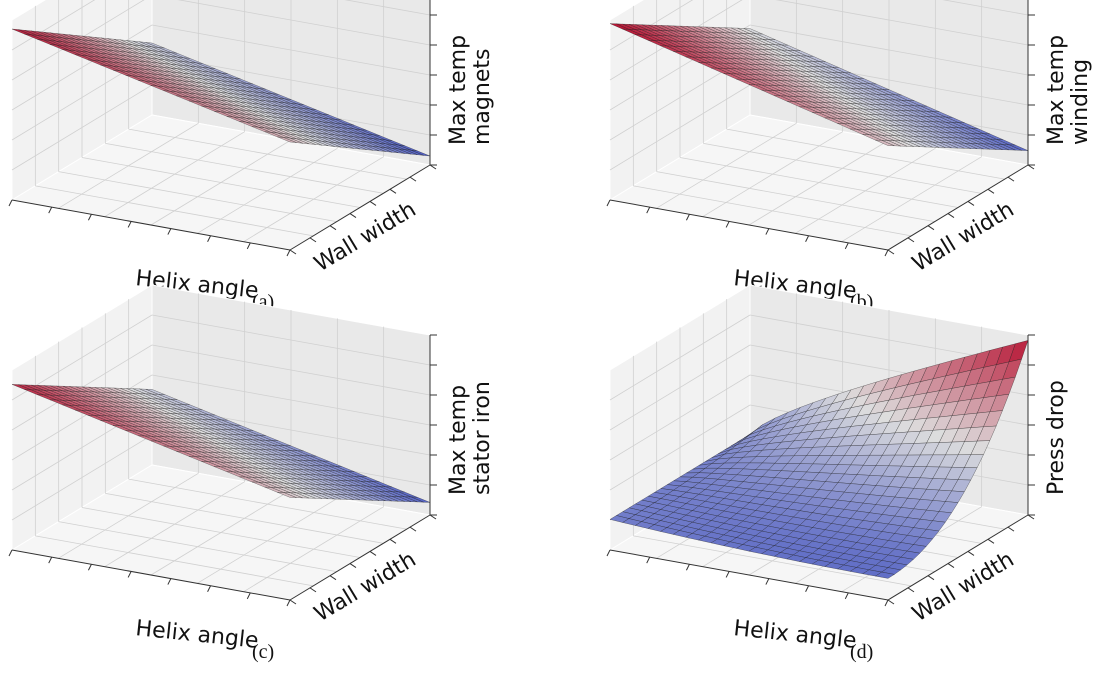  What do you see at coordinates (482, 97) in the screenshot?
I see `z-axis-label-line: magnets` at bounding box center [482, 97].